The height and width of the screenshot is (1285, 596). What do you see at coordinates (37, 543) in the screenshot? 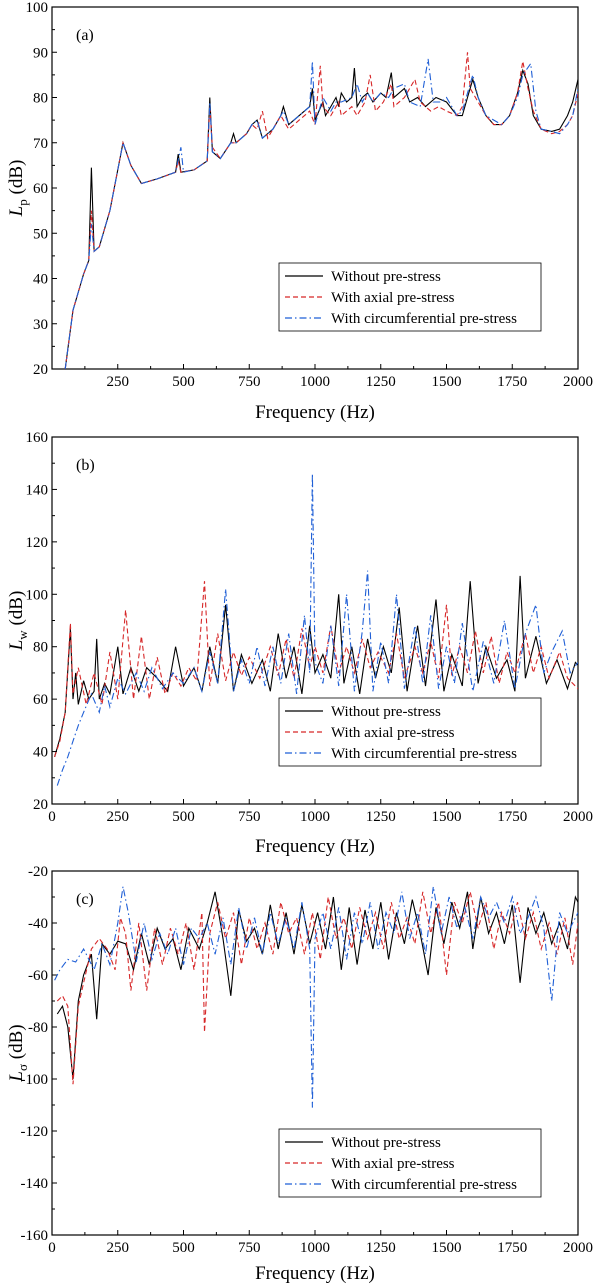
I see `y-tick-label: 120` at bounding box center [37, 543].